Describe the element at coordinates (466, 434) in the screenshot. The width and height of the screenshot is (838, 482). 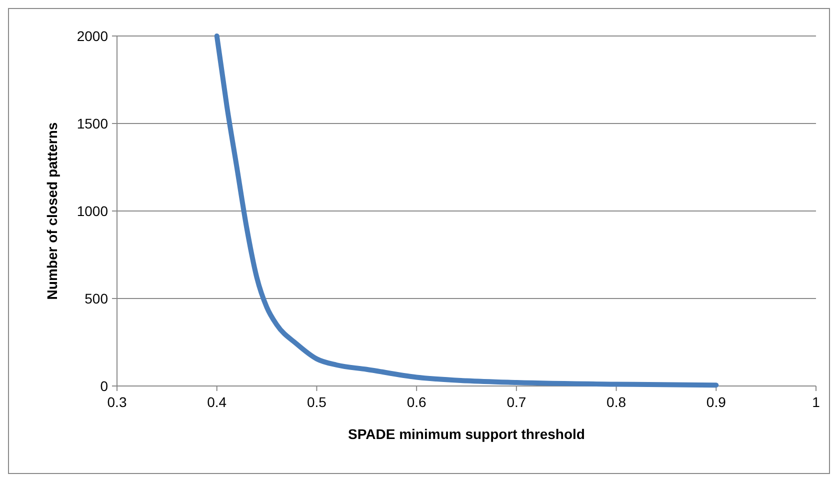
I see `x-axis-title: SPADE minimum support threshold` at that location.